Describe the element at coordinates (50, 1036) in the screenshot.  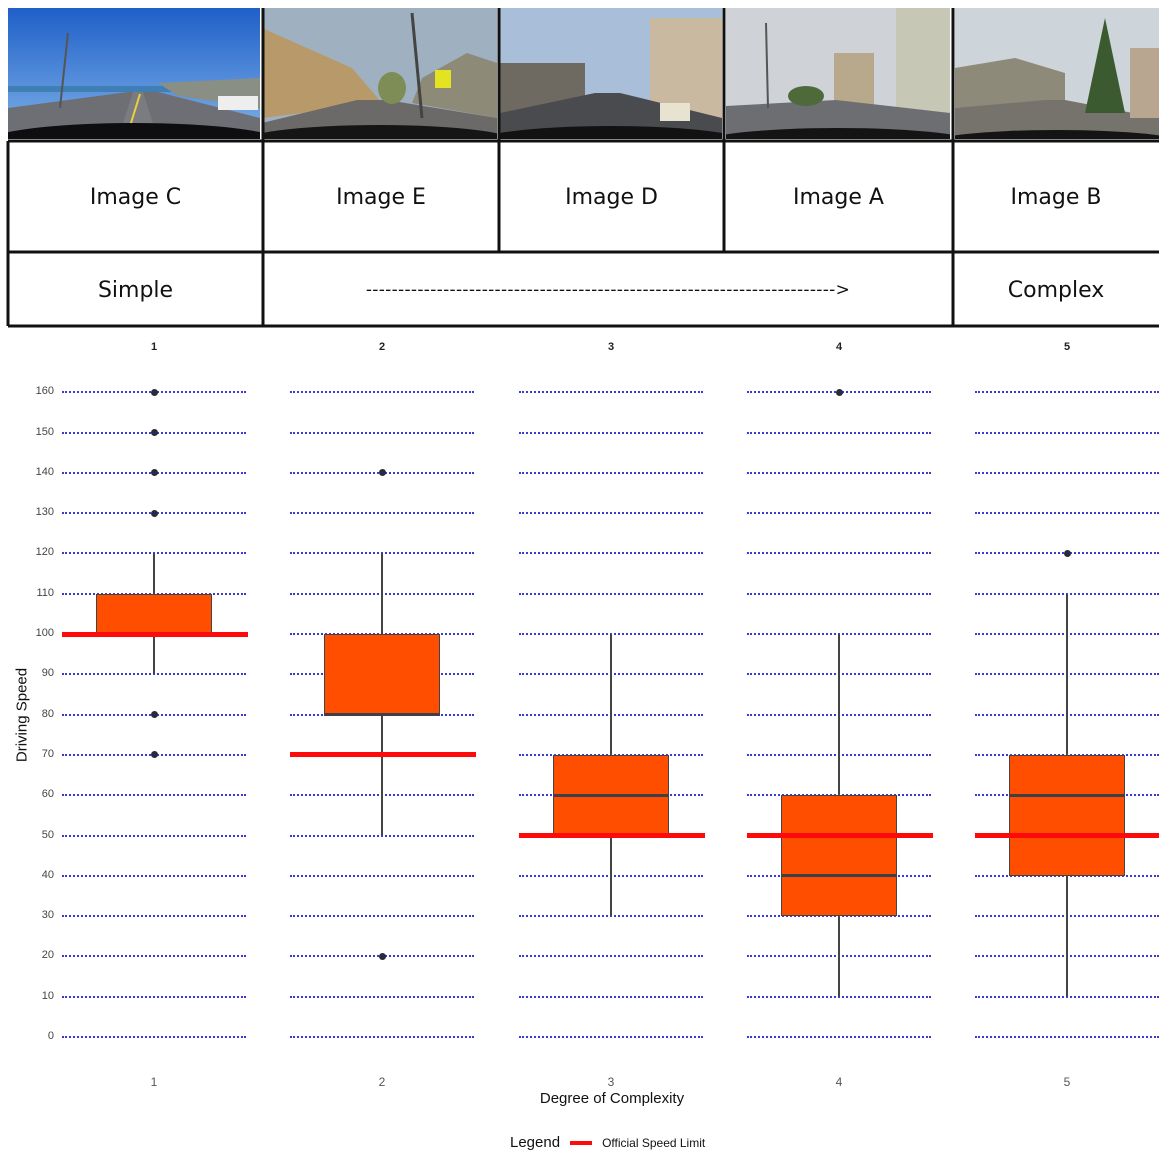
I see `y-tick-label: 0` at that location.